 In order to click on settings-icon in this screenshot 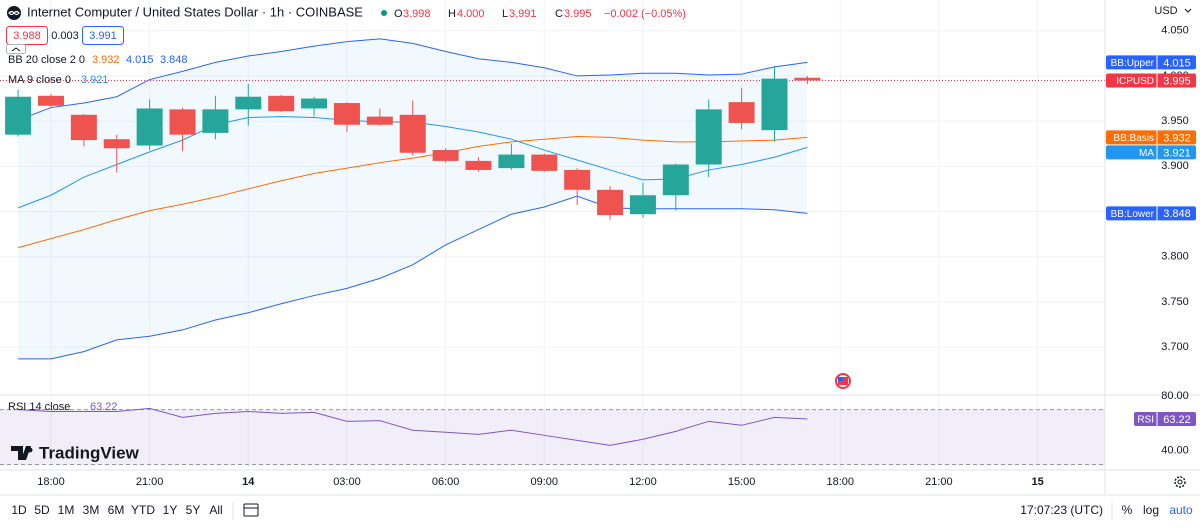, I will do `click(1180, 482)`.